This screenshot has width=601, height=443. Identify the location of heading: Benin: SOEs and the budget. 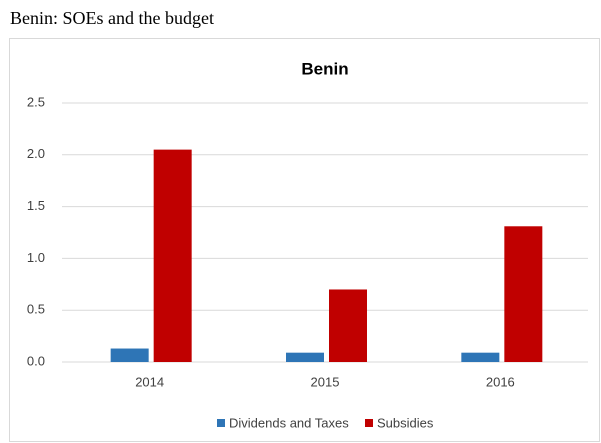
(112, 18).